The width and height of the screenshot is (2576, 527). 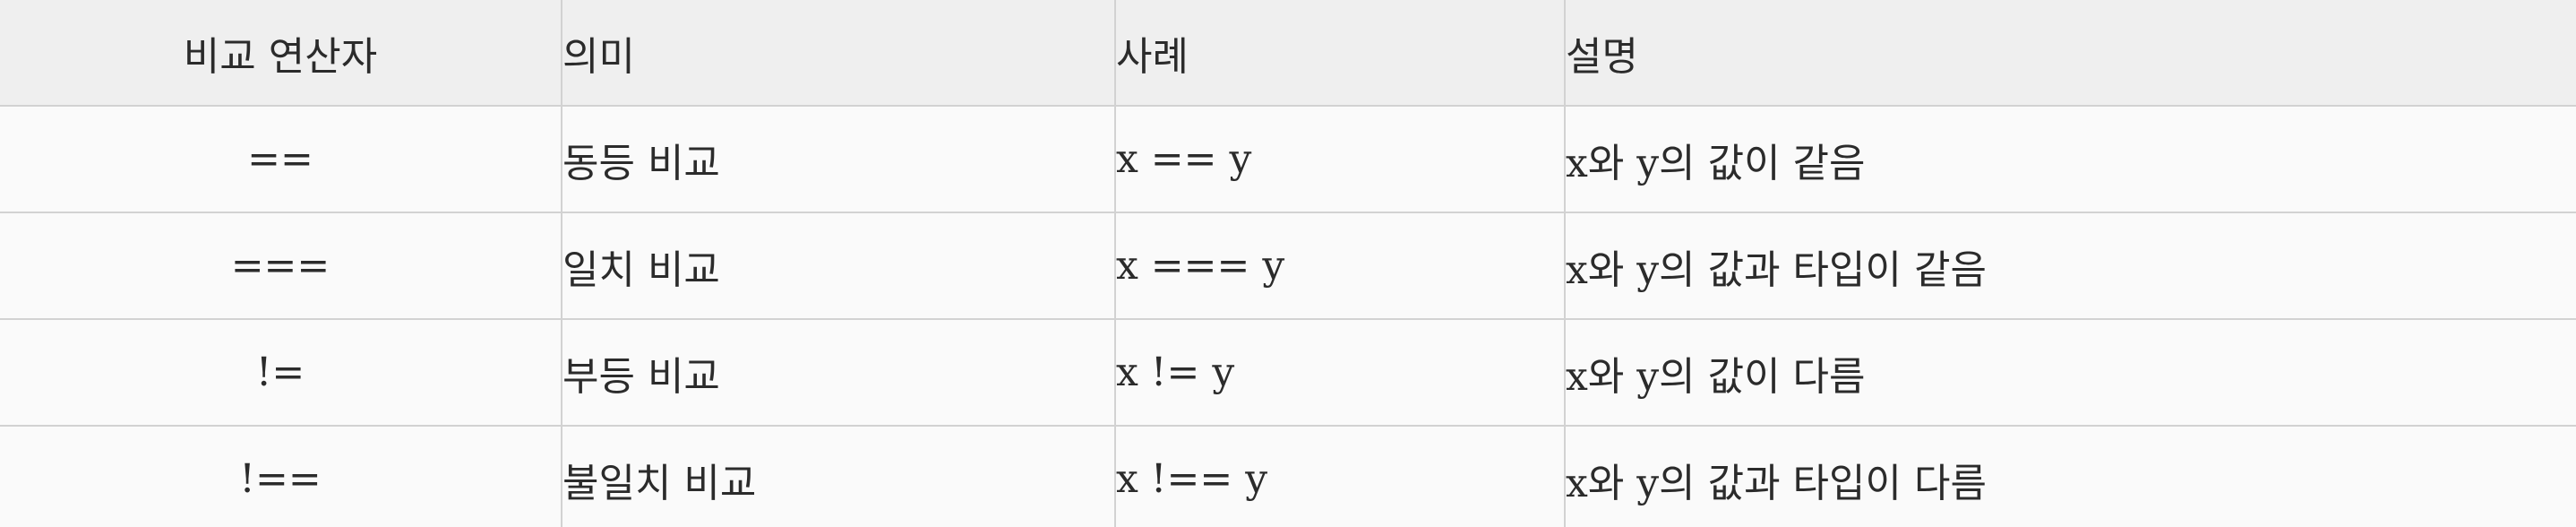 What do you see at coordinates (281, 372) in the screenshot?
I see `cell-operator: !=` at bounding box center [281, 372].